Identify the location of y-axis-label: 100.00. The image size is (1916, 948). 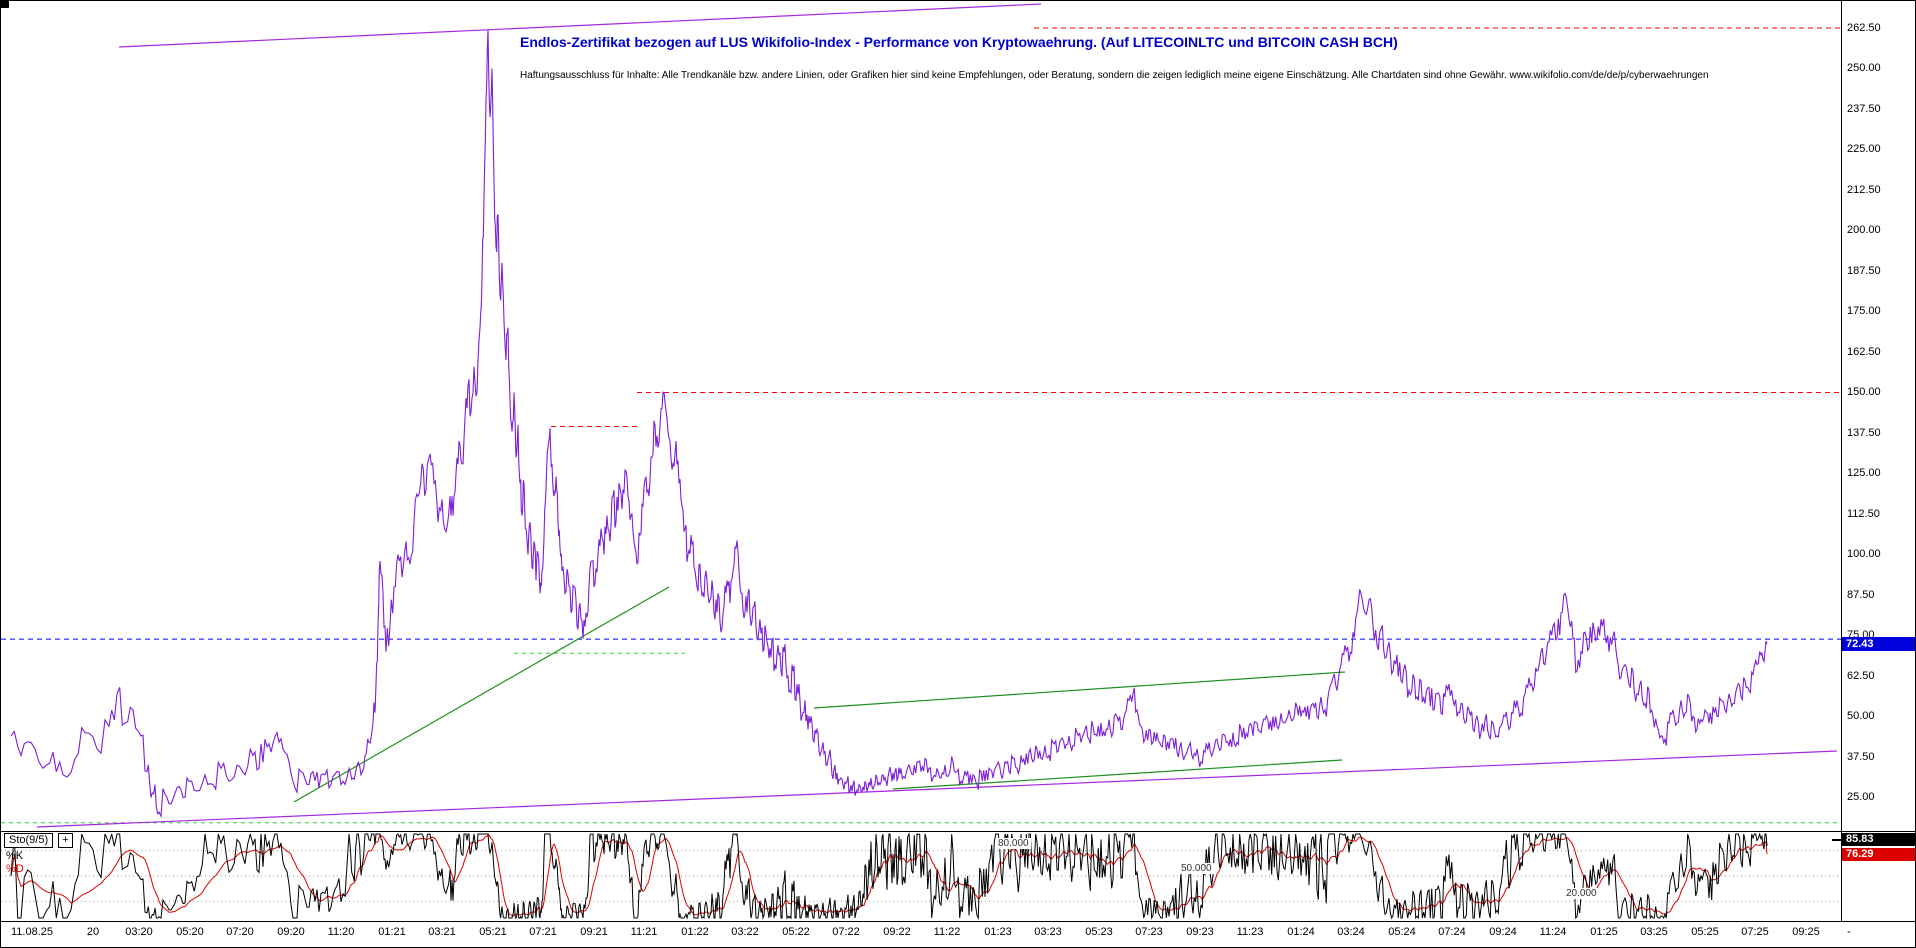
(1864, 554).